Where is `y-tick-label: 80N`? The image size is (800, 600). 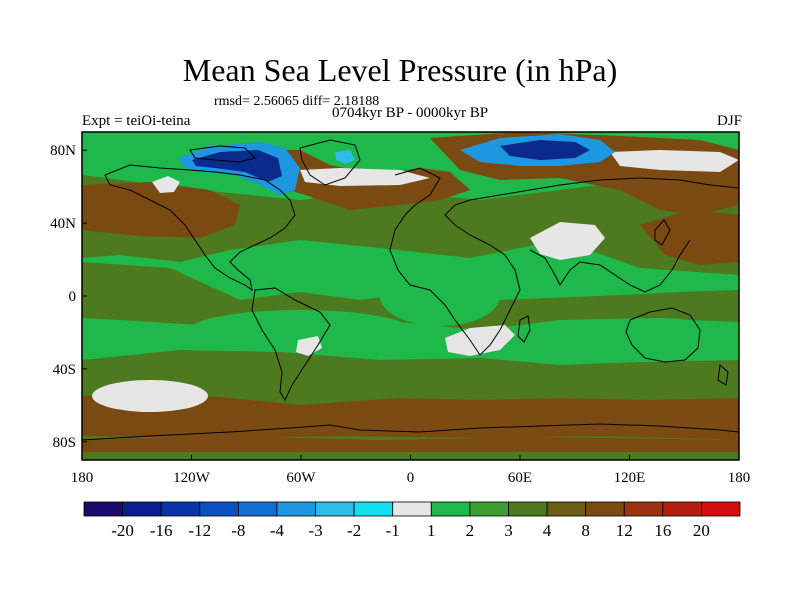 y-tick-label: 80N is located at coordinates (63, 151).